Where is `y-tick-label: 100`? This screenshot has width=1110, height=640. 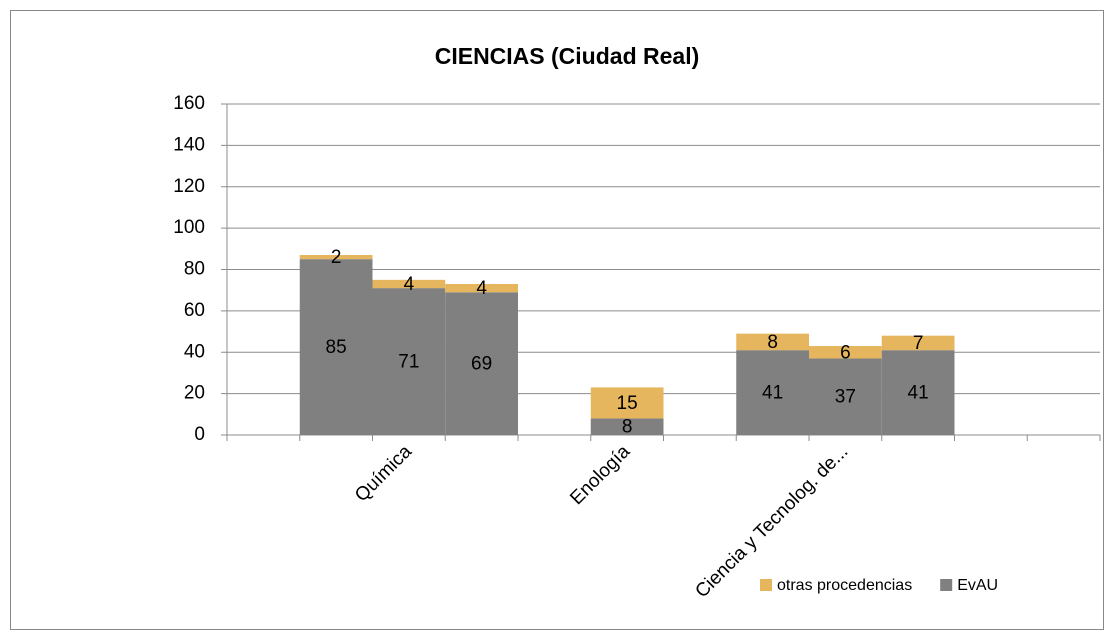 y-tick-label: 100 is located at coordinates (189, 227).